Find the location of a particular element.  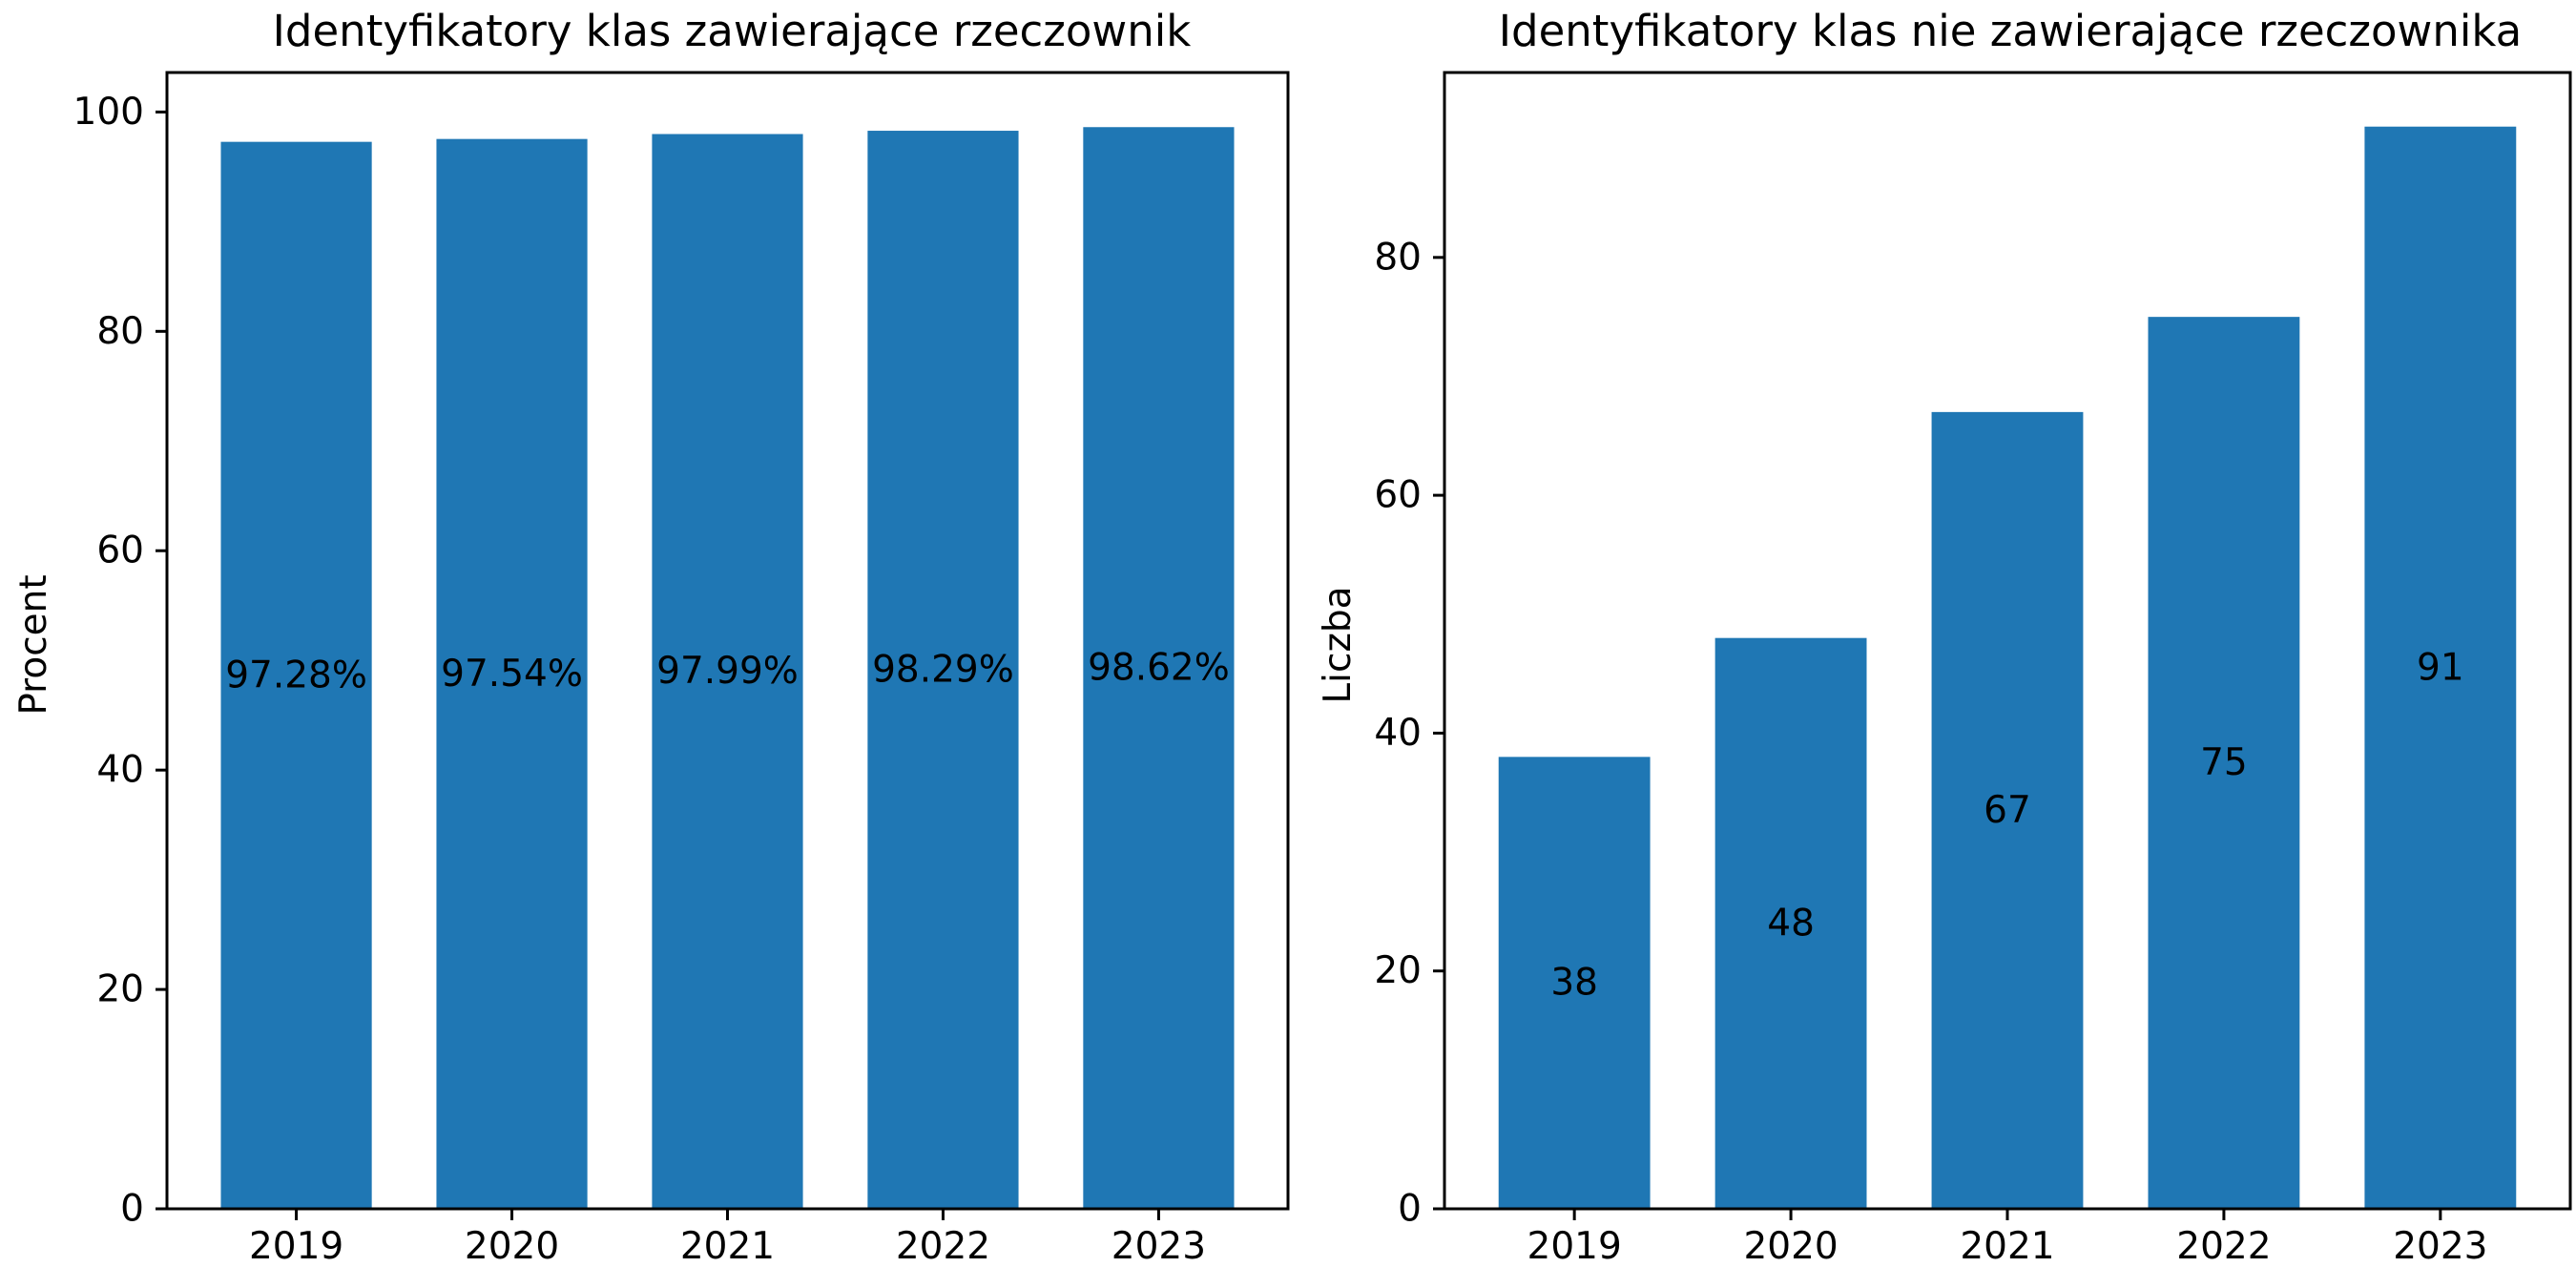

bar-labels: 97.28% 97.54% 97.99% 98.29% 98.62% is located at coordinates (727, 672).